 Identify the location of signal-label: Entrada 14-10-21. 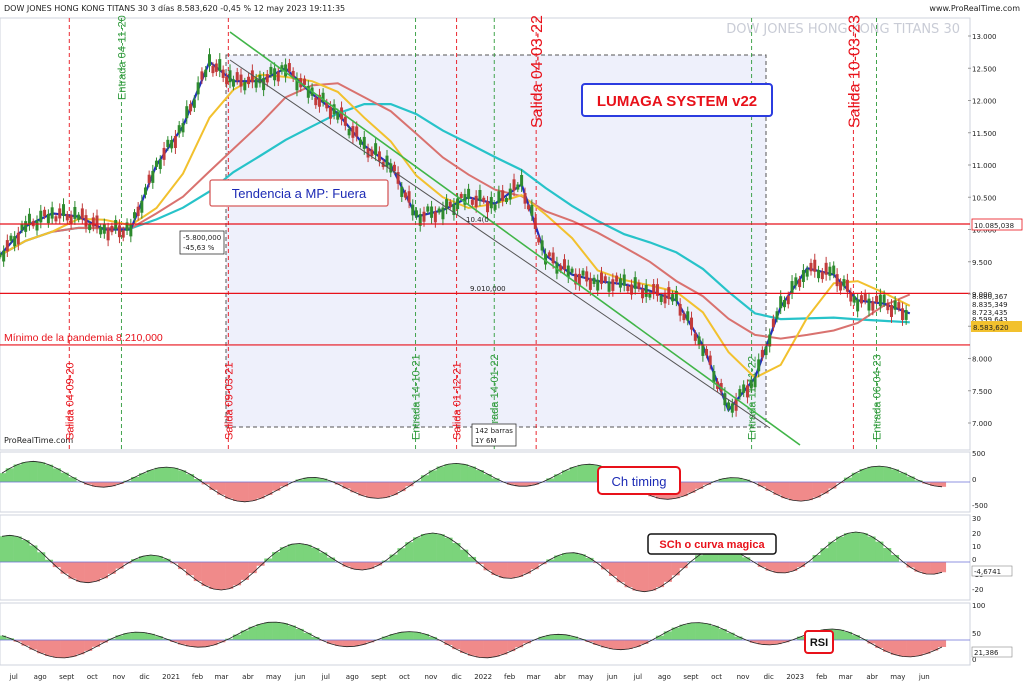
(417, 397).